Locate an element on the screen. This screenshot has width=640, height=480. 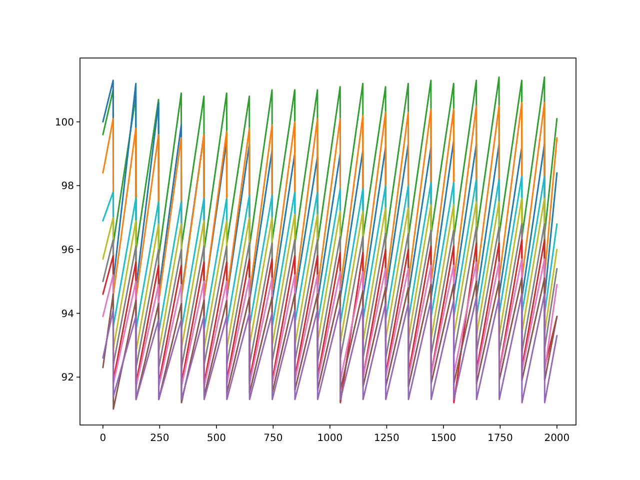
y-tick-label: 100 is located at coordinates (64, 122).